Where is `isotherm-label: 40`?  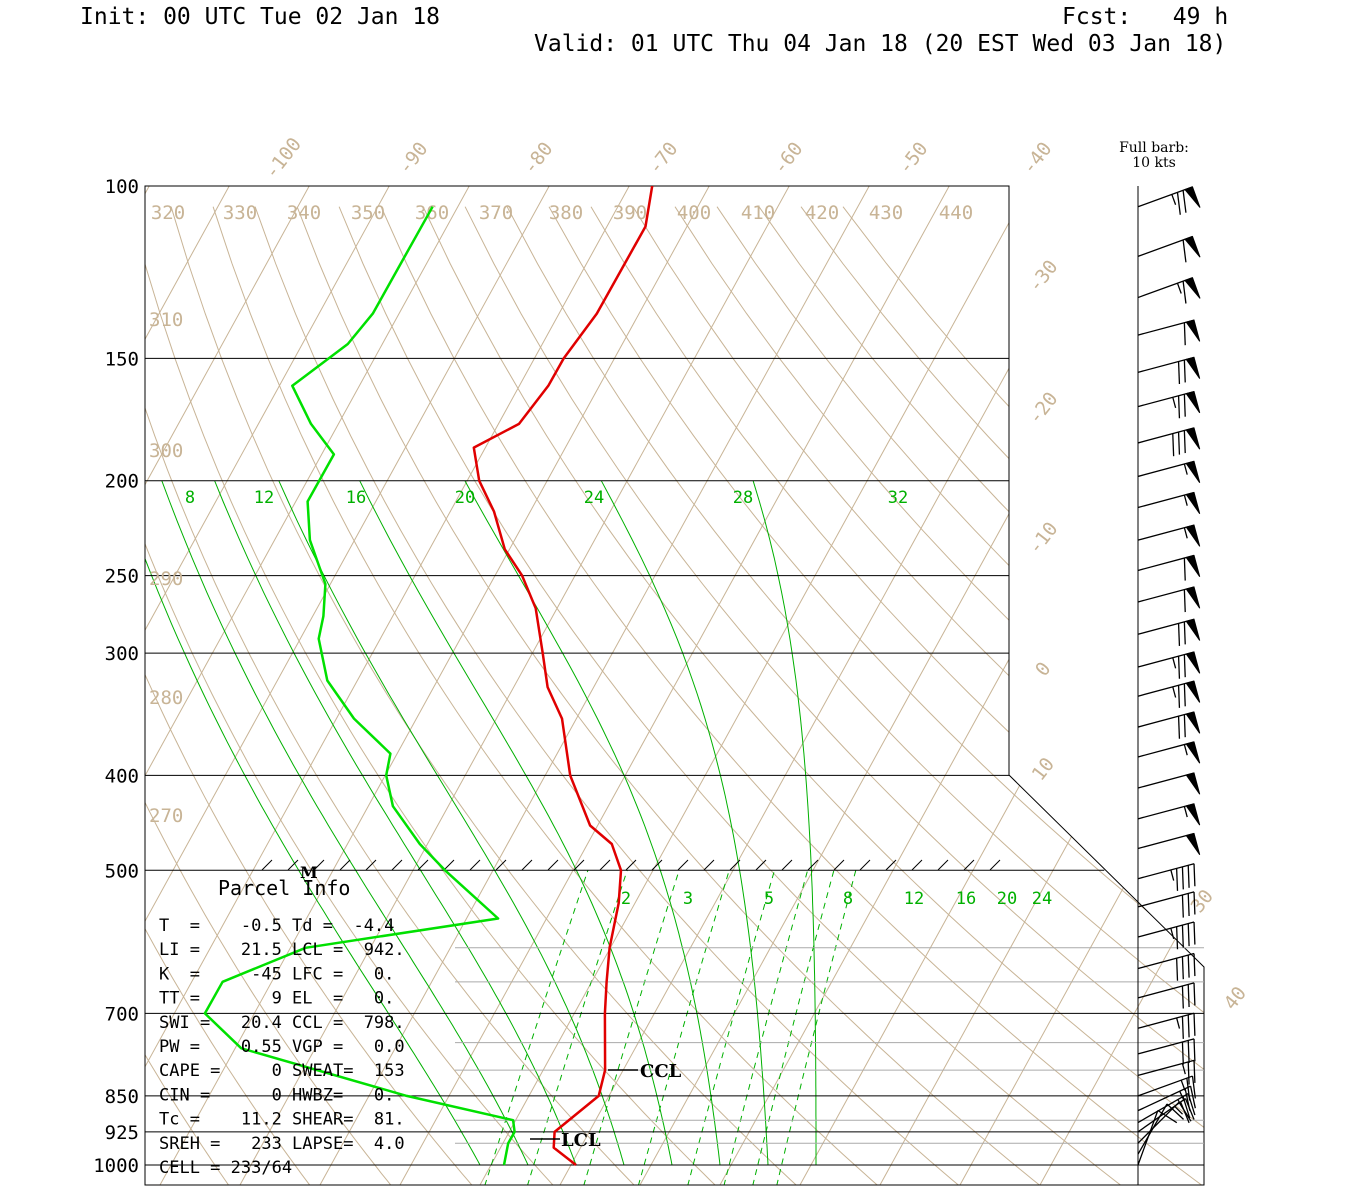 isotherm-label: 40 is located at coordinates (1235, 999).